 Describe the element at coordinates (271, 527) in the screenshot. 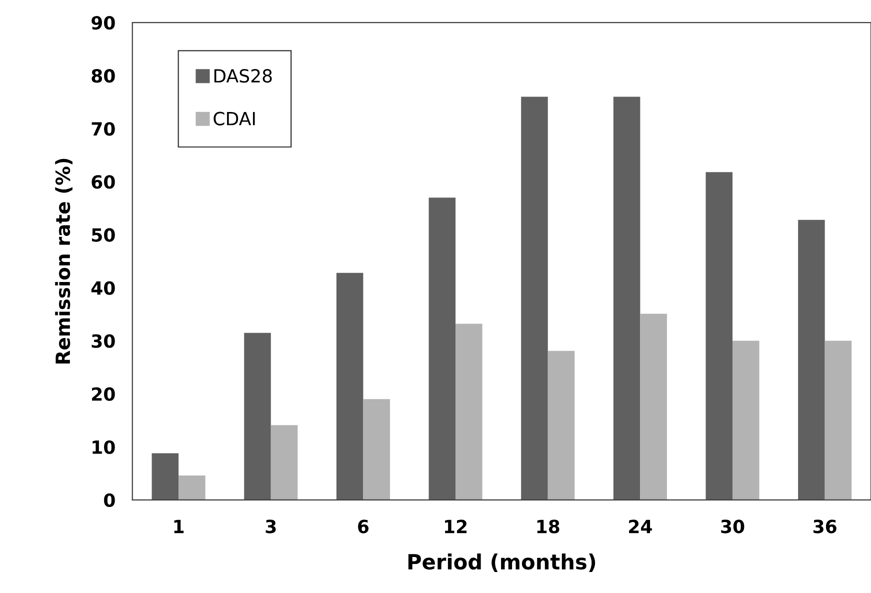

I see `x-tick-label: 3` at that location.